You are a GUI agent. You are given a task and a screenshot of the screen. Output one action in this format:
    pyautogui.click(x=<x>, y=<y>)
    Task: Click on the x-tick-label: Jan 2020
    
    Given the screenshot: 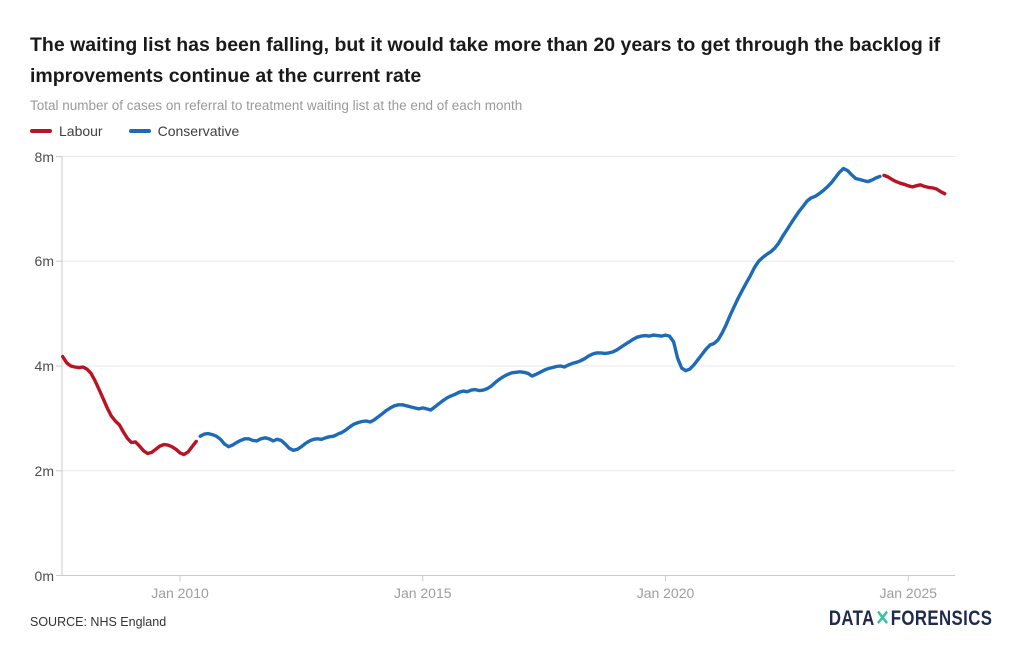 What is the action you would take?
    pyautogui.click(x=665, y=593)
    